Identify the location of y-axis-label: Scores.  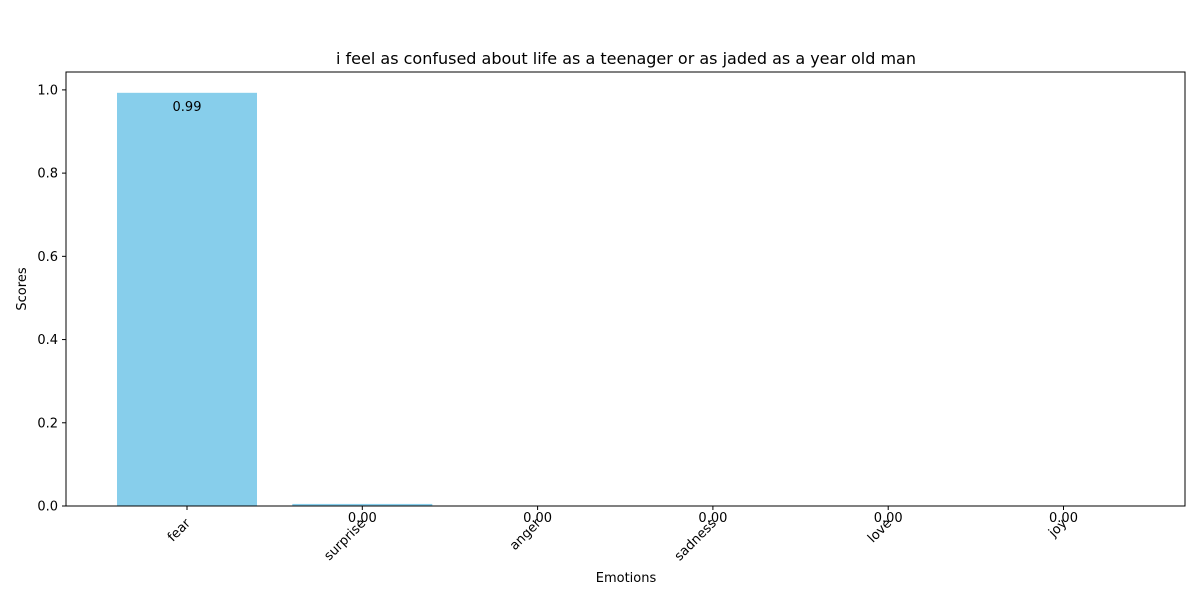
(22, 288).